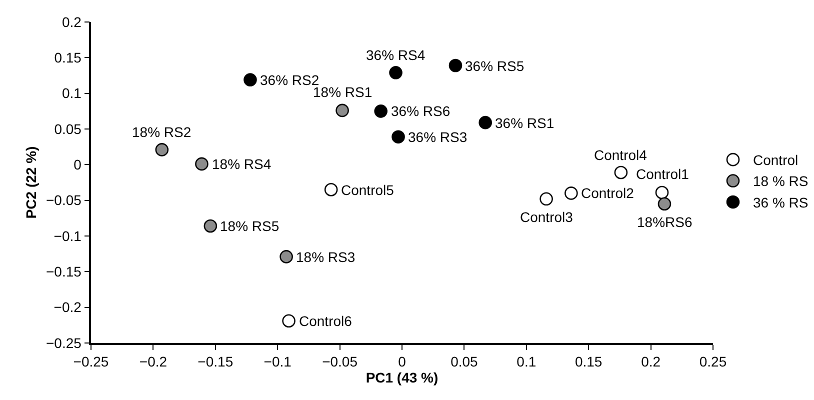 The height and width of the screenshot is (400, 814). I want to click on legend-label: Control, so click(775, 160).